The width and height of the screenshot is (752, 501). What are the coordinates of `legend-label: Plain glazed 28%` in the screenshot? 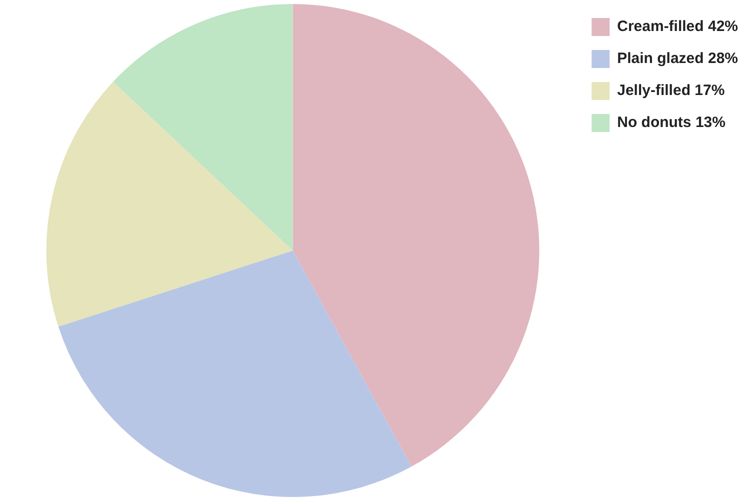 It's located at (677, 59).